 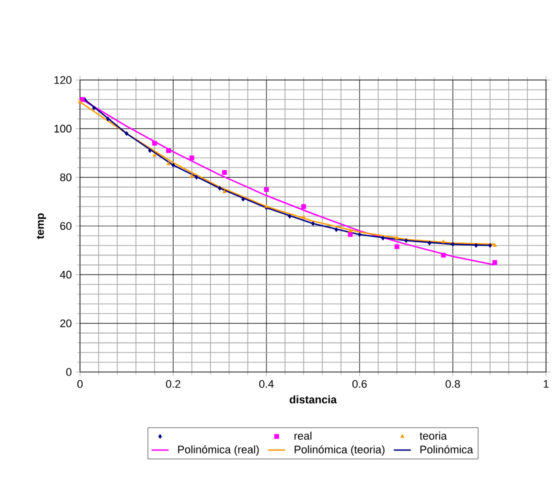 What do you see at coordinates (69, 372) in the screenshot?
I see `y-tick-label: 0` at bounding box center [69, 372].